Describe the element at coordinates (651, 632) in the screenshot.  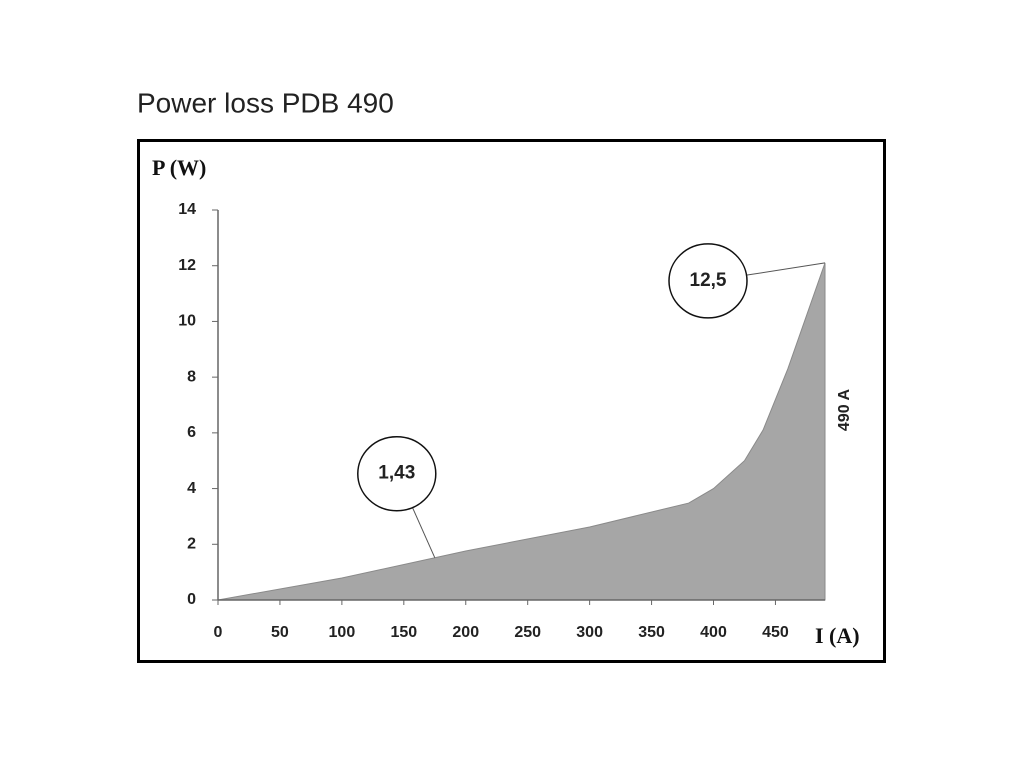
I see `x-tick-label: 350` at that location.